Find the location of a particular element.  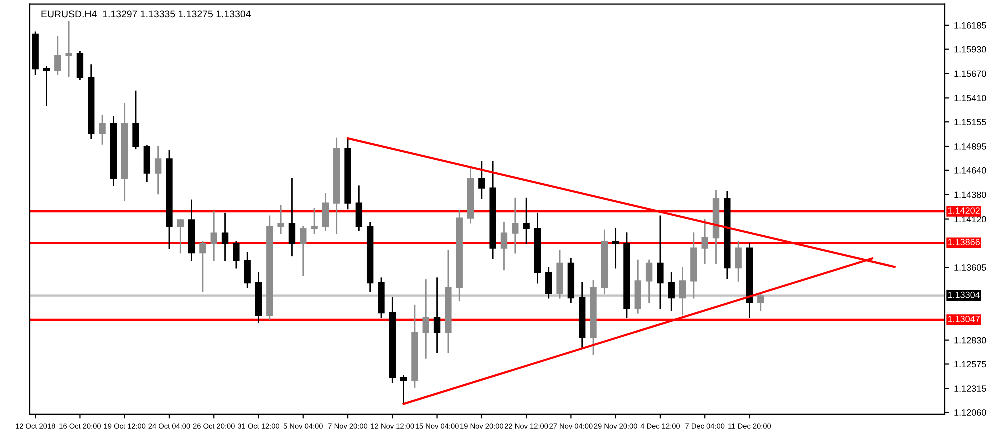

y-tick-label: 1.12830 is located at coordinates (970, 340).